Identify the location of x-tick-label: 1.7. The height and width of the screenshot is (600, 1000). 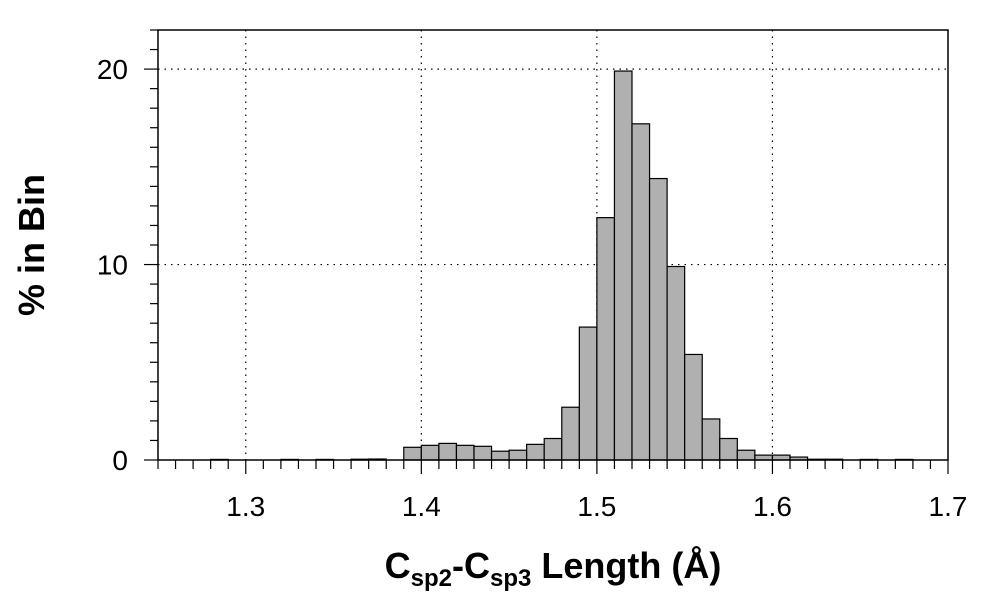
(948, 506).